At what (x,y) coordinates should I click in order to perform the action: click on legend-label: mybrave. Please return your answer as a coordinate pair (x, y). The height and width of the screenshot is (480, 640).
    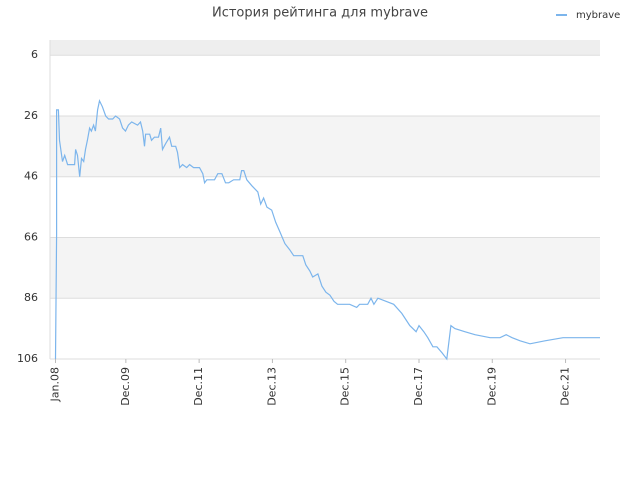
    Looking at the image, I should click on (598, 15).